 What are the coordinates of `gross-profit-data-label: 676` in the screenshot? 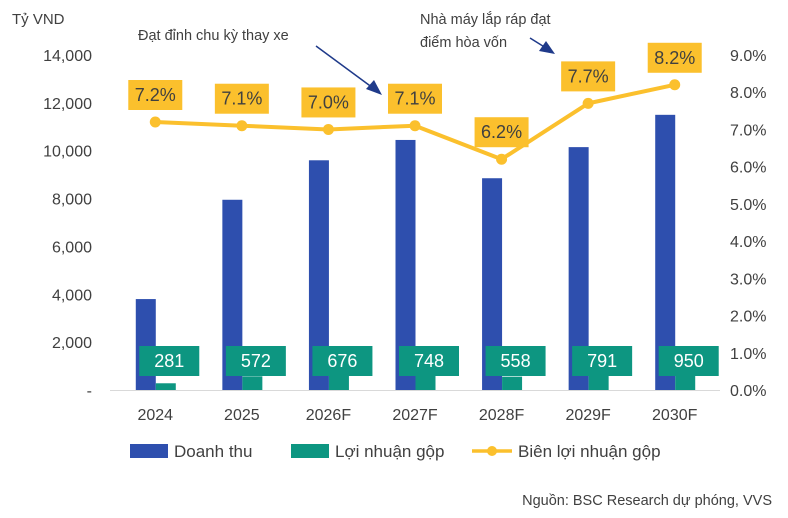 It's located at (342, 361).